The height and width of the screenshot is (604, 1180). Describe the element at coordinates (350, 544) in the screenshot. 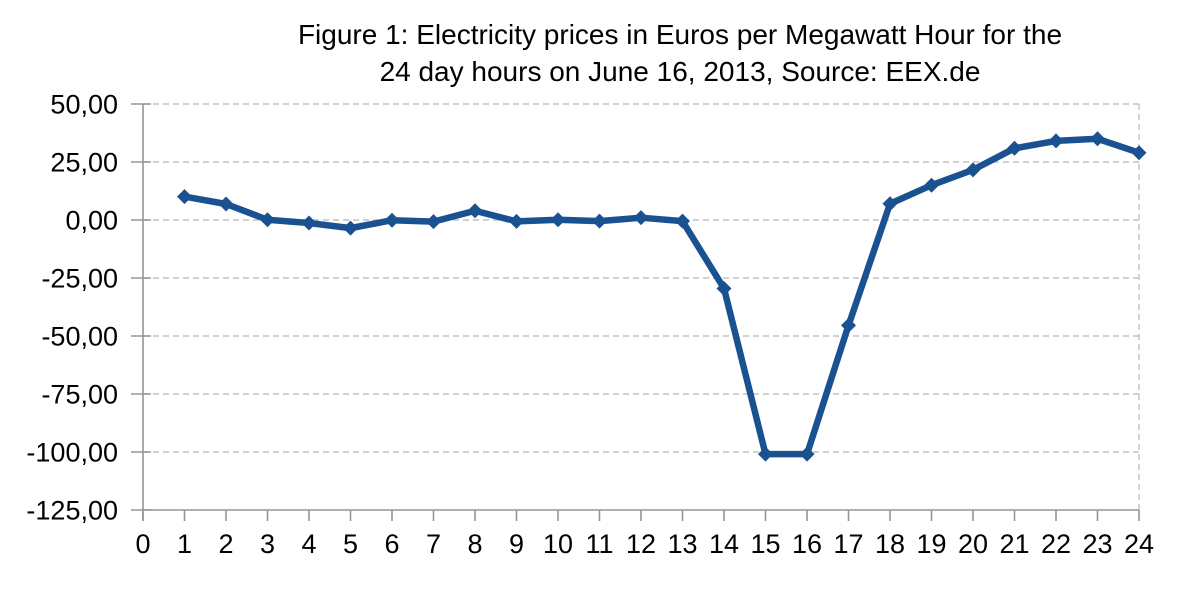

I see `x-tick-label: 5` at that location.